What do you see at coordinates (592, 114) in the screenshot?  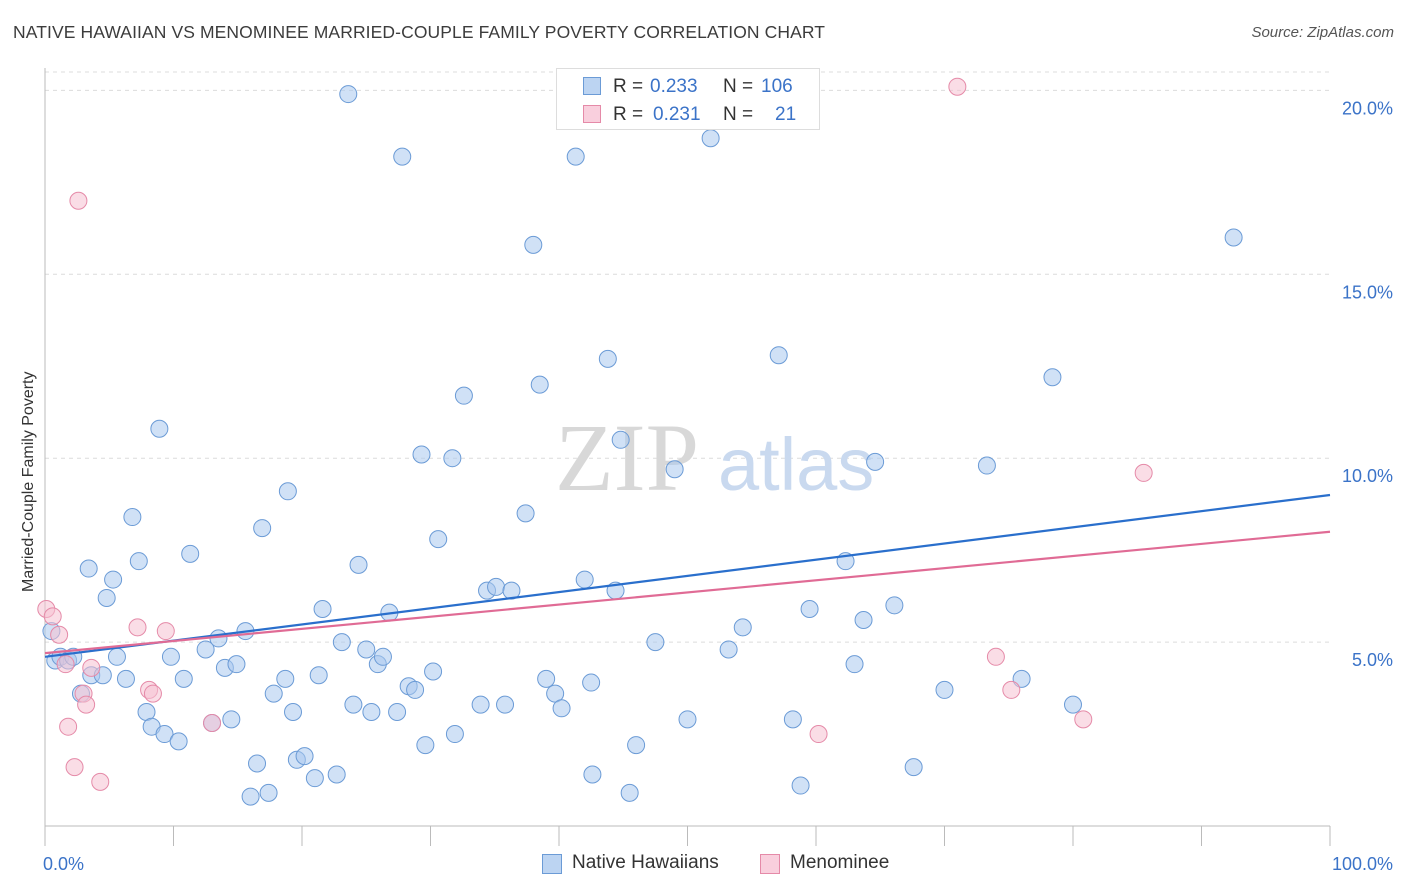 I see `legend-swatch-pink` at bounding box center [592, 114].